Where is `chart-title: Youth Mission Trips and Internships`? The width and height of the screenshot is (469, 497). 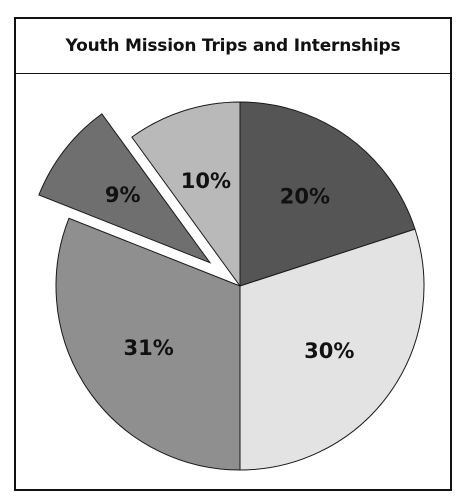 chart-title: Youth Mission Trips and Internships is located at coordinates (233, 46).